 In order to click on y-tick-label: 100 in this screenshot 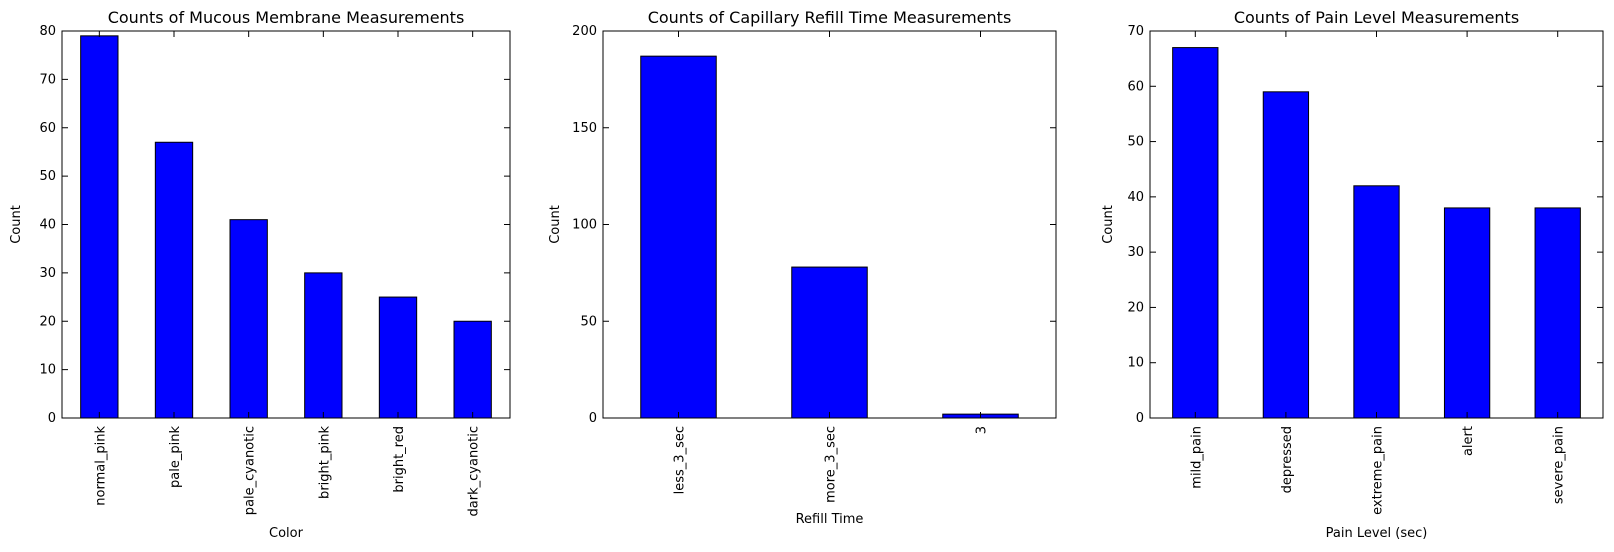, I will do `click(584, 225)`.